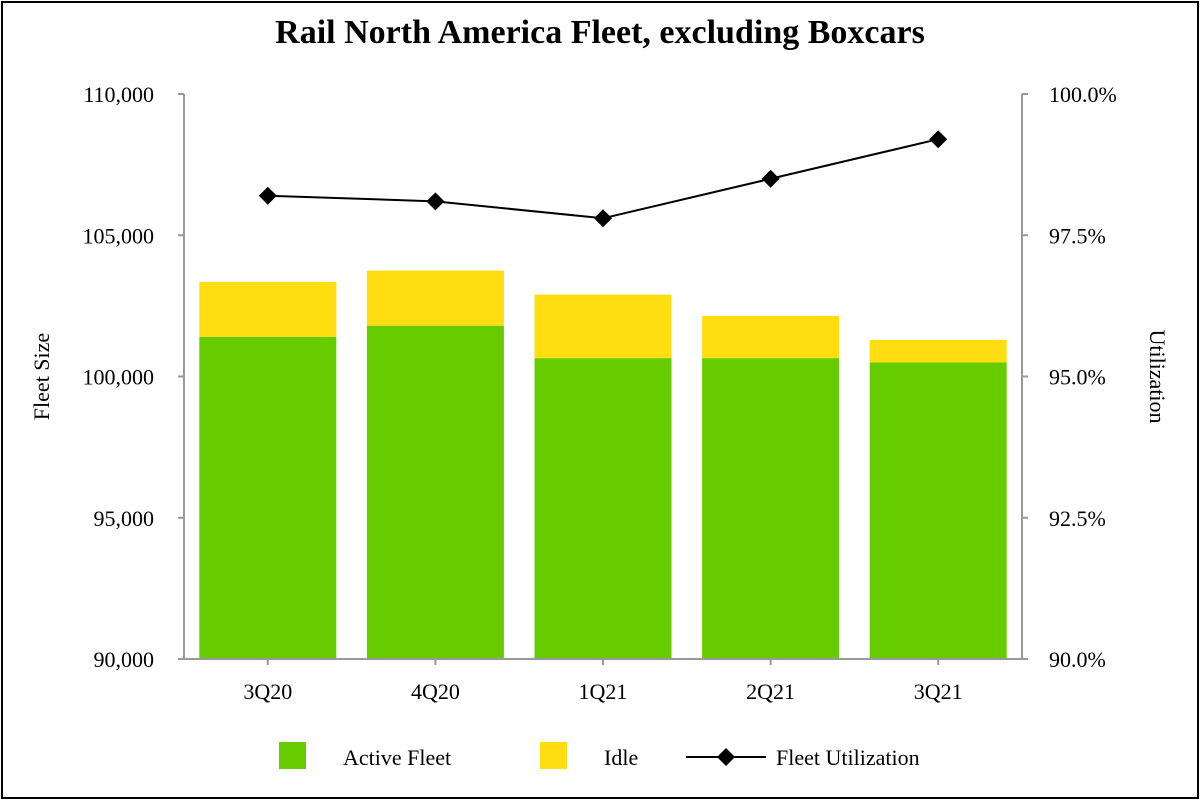  I want to click on utilization-line, so click(603, 179).